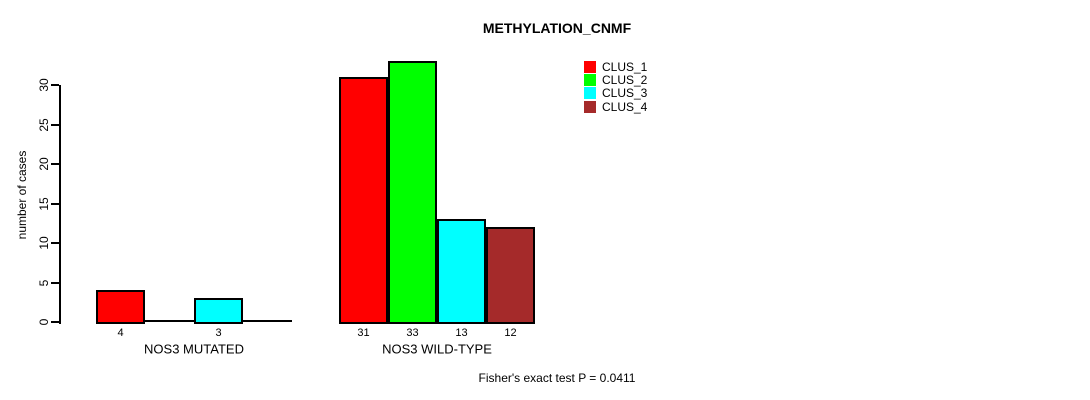  I want to click on bar-value-label: 33, so click(412, 333).